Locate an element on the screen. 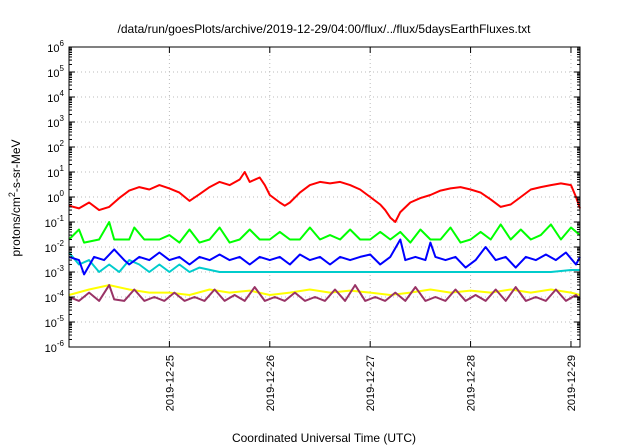 The height and width of the screenshot is (448, 640). y-tick-label: 10⁵ is located at coordinates (55, 72).